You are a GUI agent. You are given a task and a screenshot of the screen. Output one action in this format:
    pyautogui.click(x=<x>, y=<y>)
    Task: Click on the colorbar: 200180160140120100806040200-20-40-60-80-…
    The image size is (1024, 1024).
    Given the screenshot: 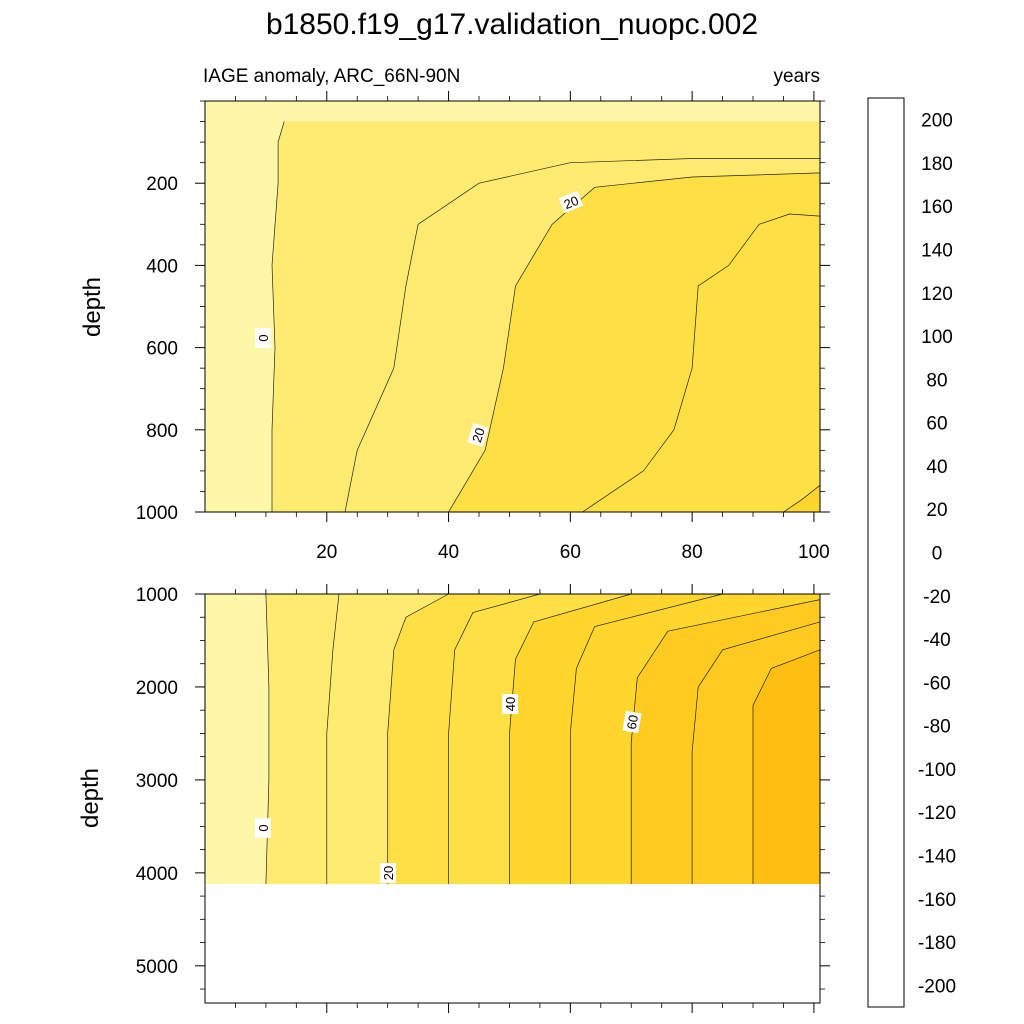 What is the action you would take?
    pyautogui.click(x=911, y=552)
    